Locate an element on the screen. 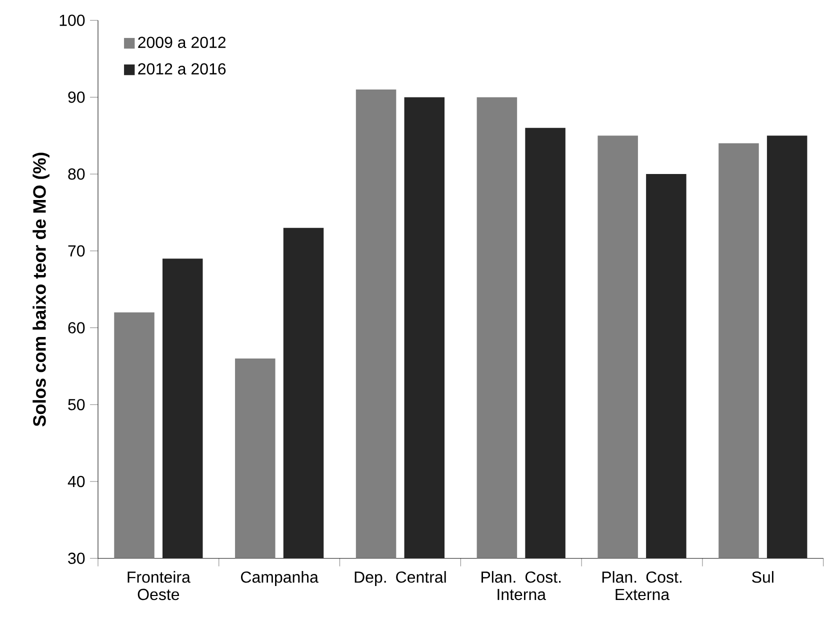  x-tick-label: Fronteira Oeste is located at coordinates (159, 585).